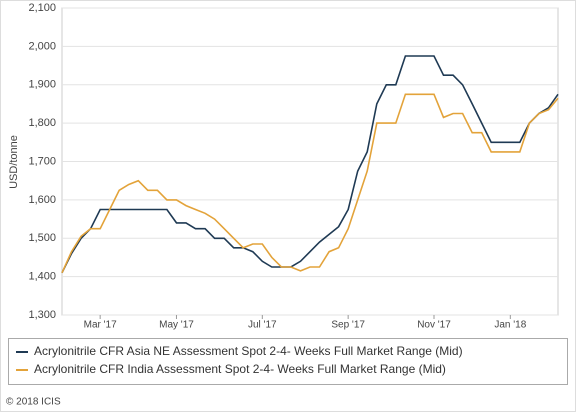  What do you see at coordinates (42, 200) in the screenshot?
I see `y-tick-label: 1,600` at bounding box center [42, 200].